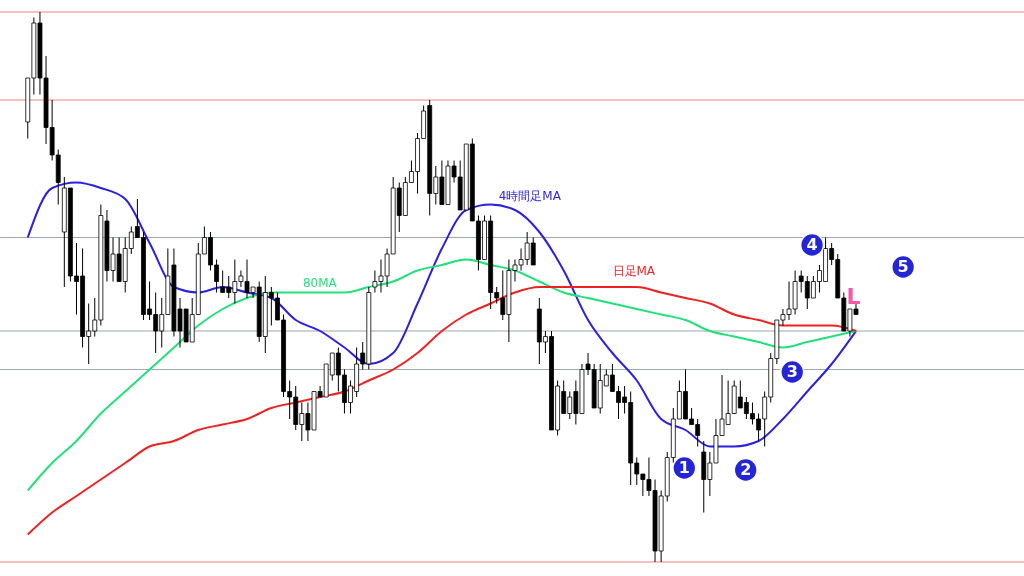 This screenshot has height=576, width=1024. What do you see at coordinates (634, 271) in the screenshot?
I see `series-label: 日足MA` at bounding box center [634, 271].